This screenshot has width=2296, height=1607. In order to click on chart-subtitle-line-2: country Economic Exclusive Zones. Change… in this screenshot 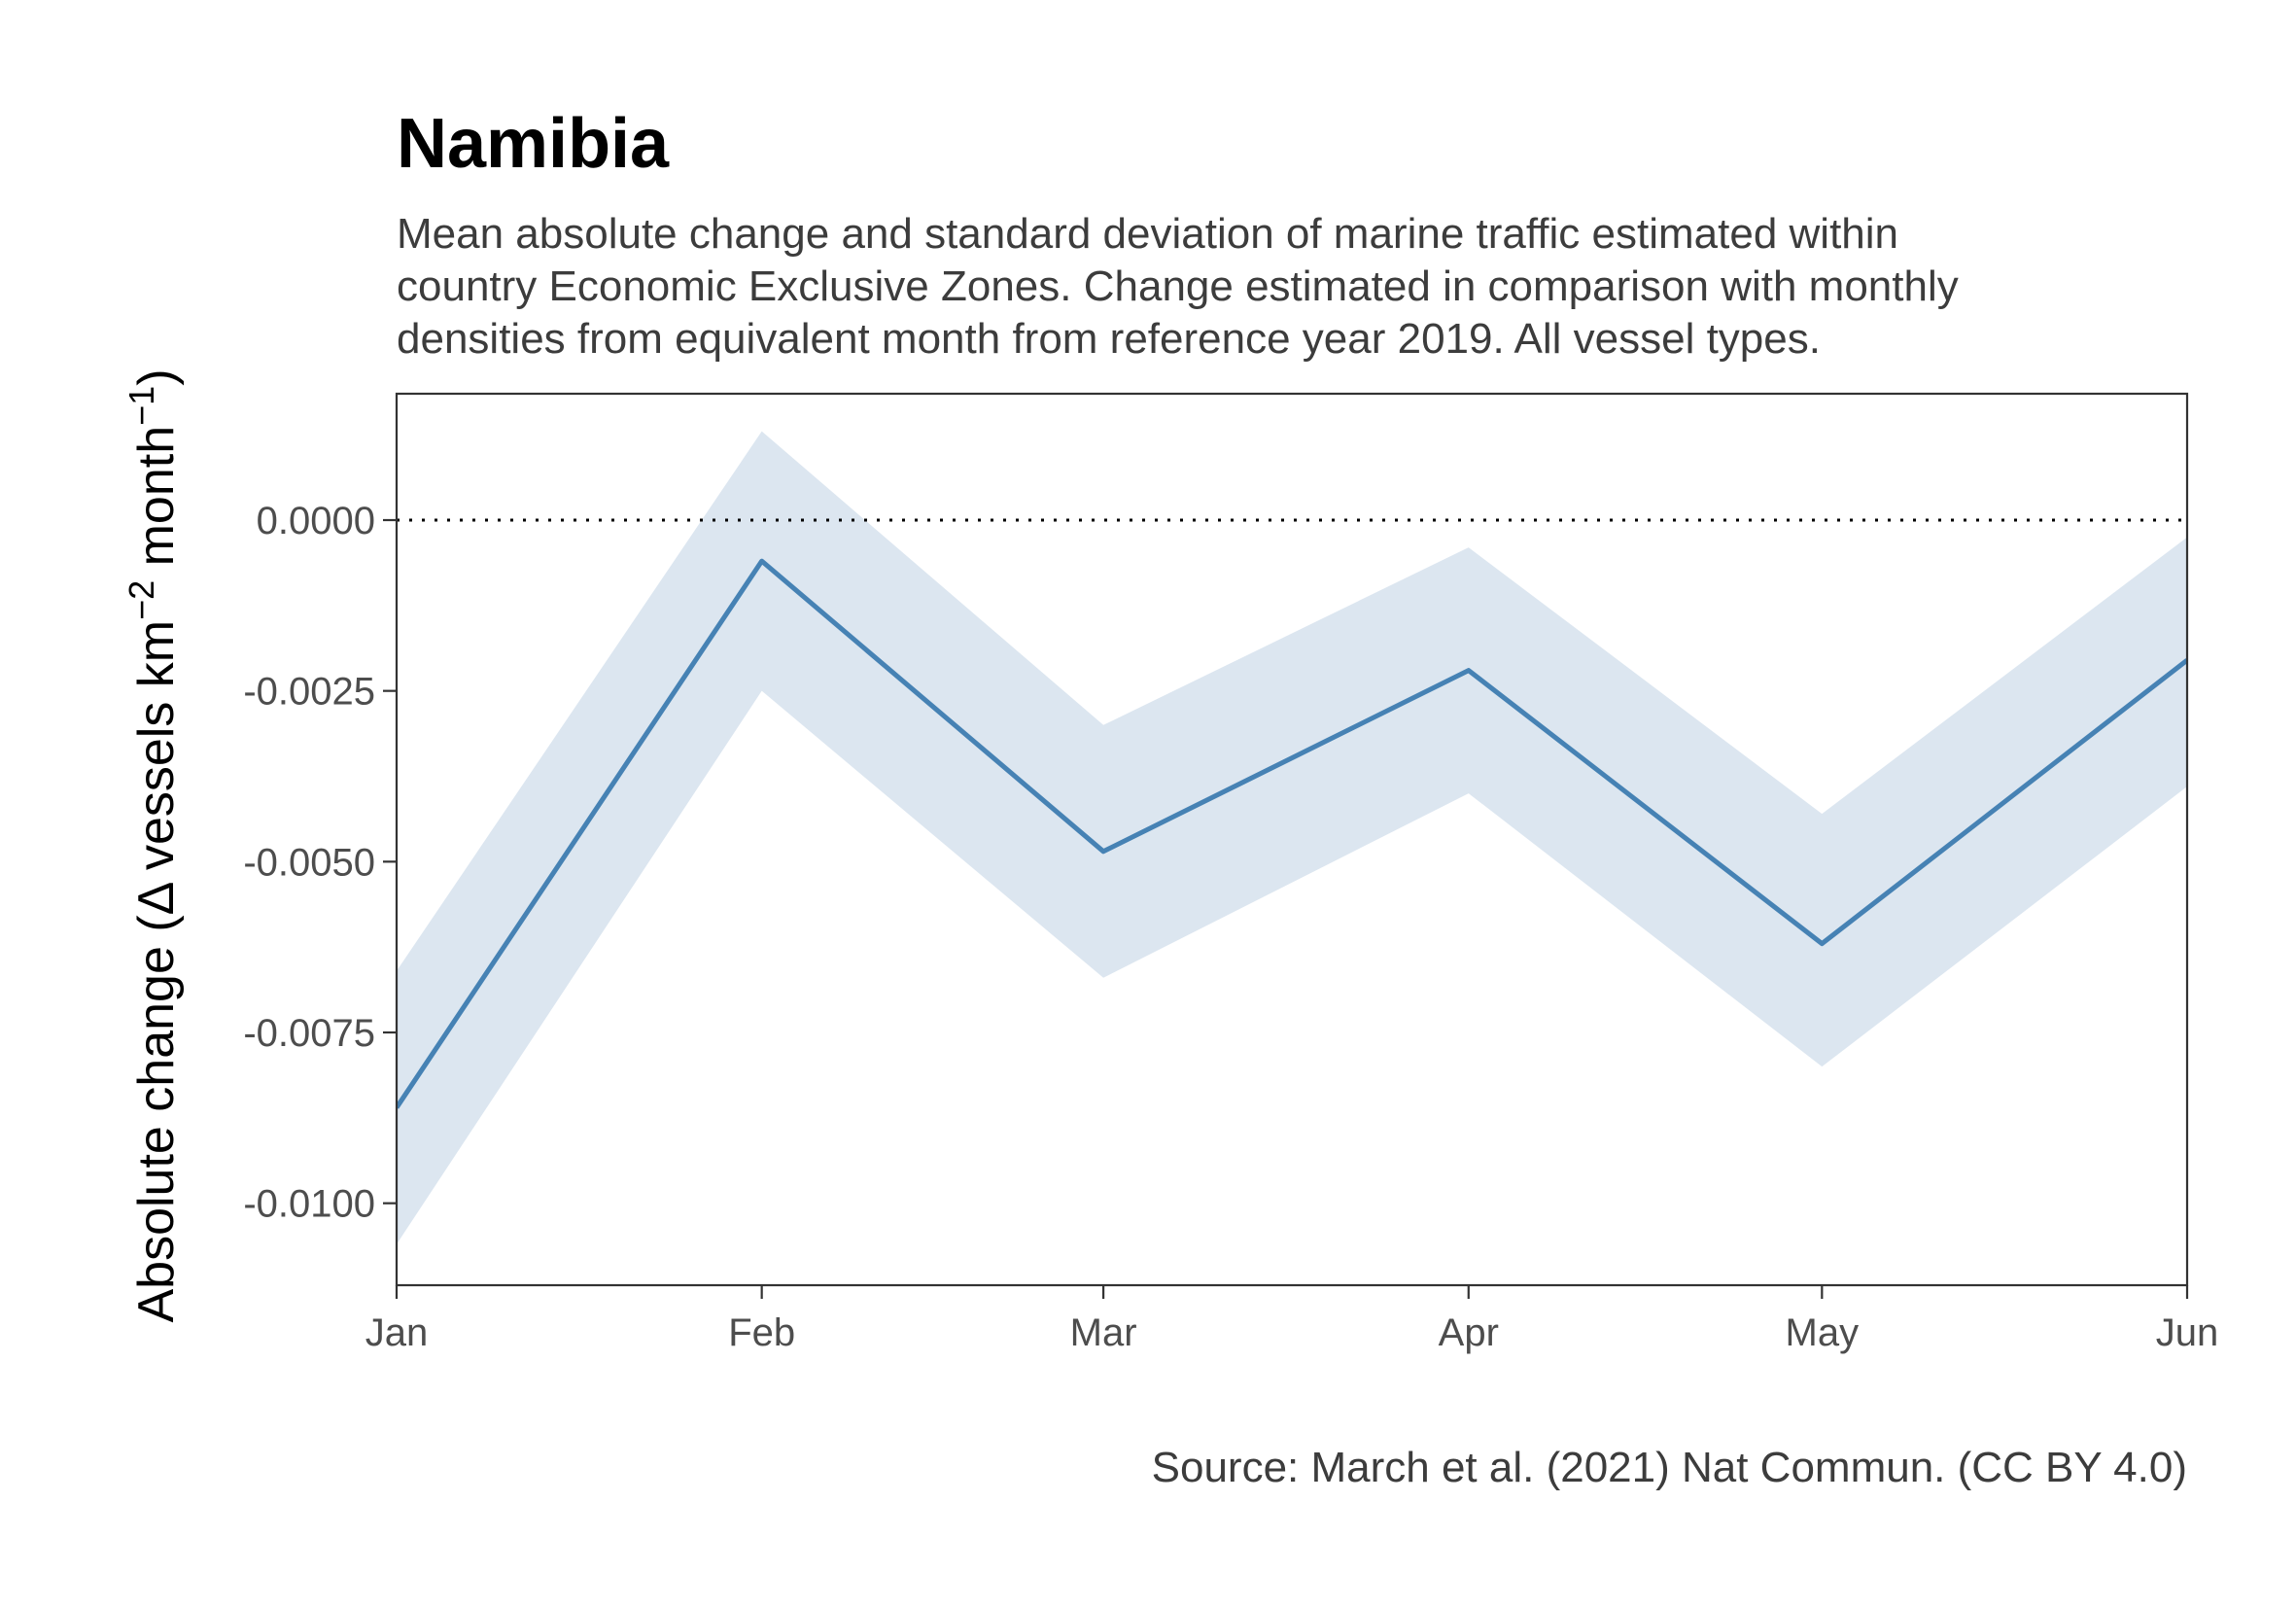, I will do `click(1178, 286)`.